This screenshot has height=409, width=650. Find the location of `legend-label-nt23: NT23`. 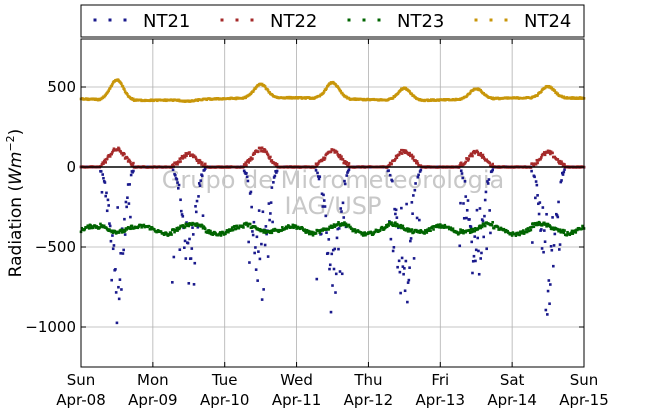

legend-label-nt23: NT23 is located at coordinates (420, 21).